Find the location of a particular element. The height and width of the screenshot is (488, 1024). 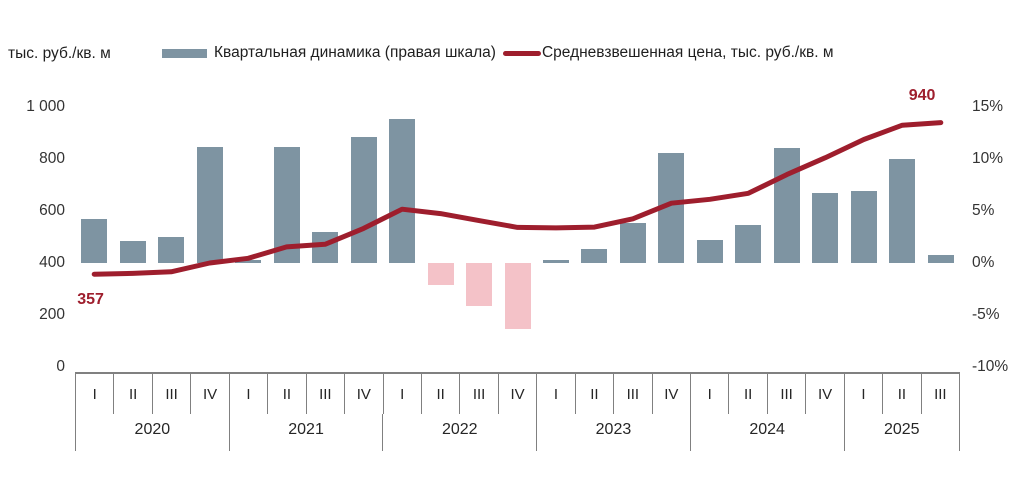

y-tick-label: -10% is located at coordinates (990, 366).